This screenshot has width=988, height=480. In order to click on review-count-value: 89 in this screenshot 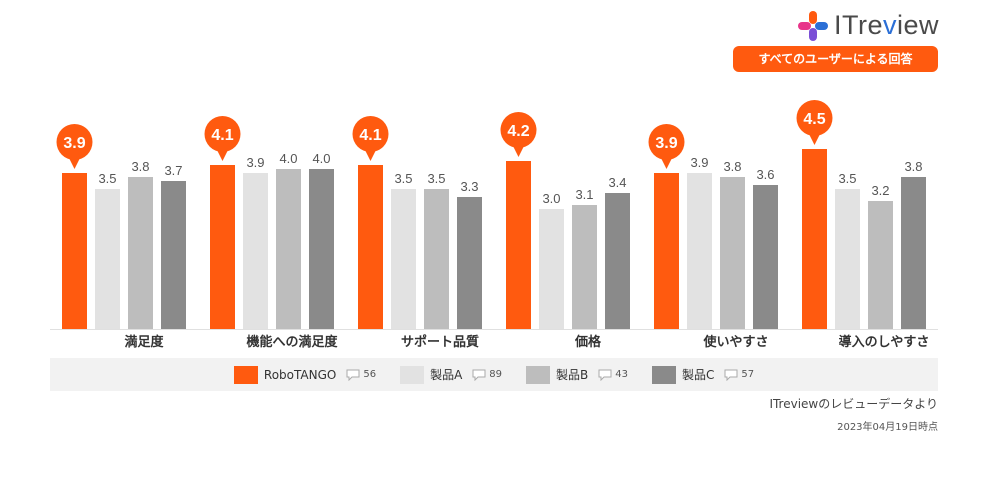, I will do `click(496, 374)`.